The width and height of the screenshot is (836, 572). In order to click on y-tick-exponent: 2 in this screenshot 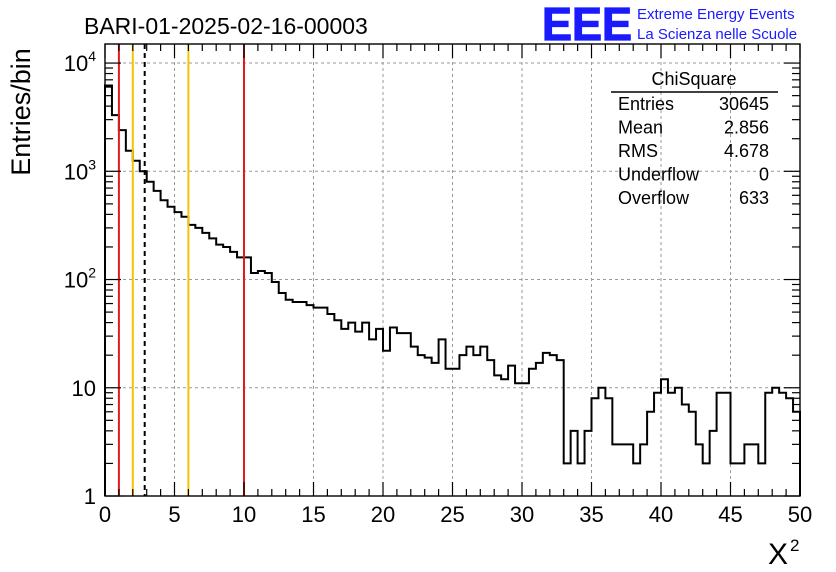, I will do `click(92, 273)`.